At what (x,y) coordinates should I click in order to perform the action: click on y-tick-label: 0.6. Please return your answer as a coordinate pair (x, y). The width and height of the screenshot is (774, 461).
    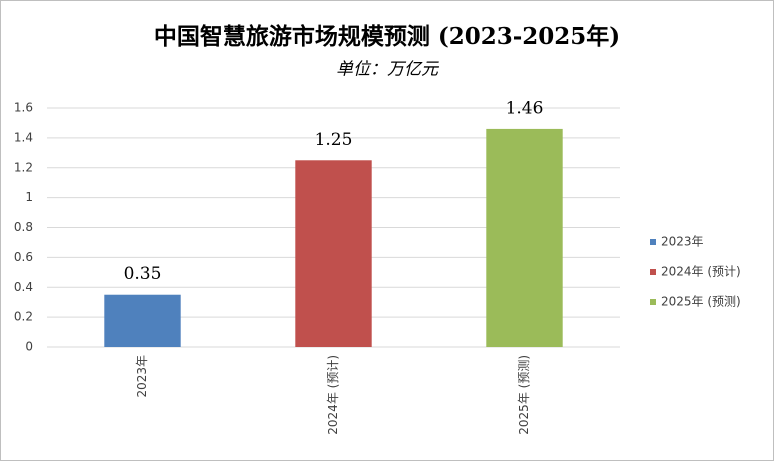
    Looking at the image, I should click on (23, 257).